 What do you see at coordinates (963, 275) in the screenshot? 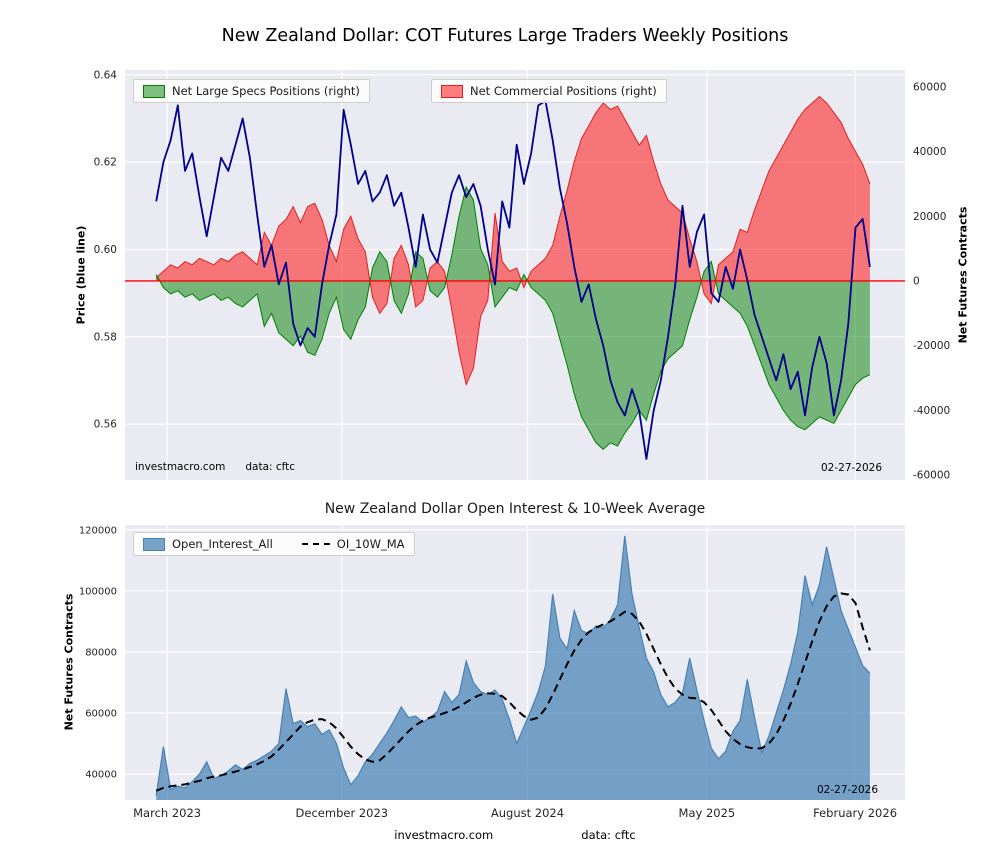
I see `y-axis-label-net-contracts-right: Net Futures Contracts` at bounding box center [963, 275].